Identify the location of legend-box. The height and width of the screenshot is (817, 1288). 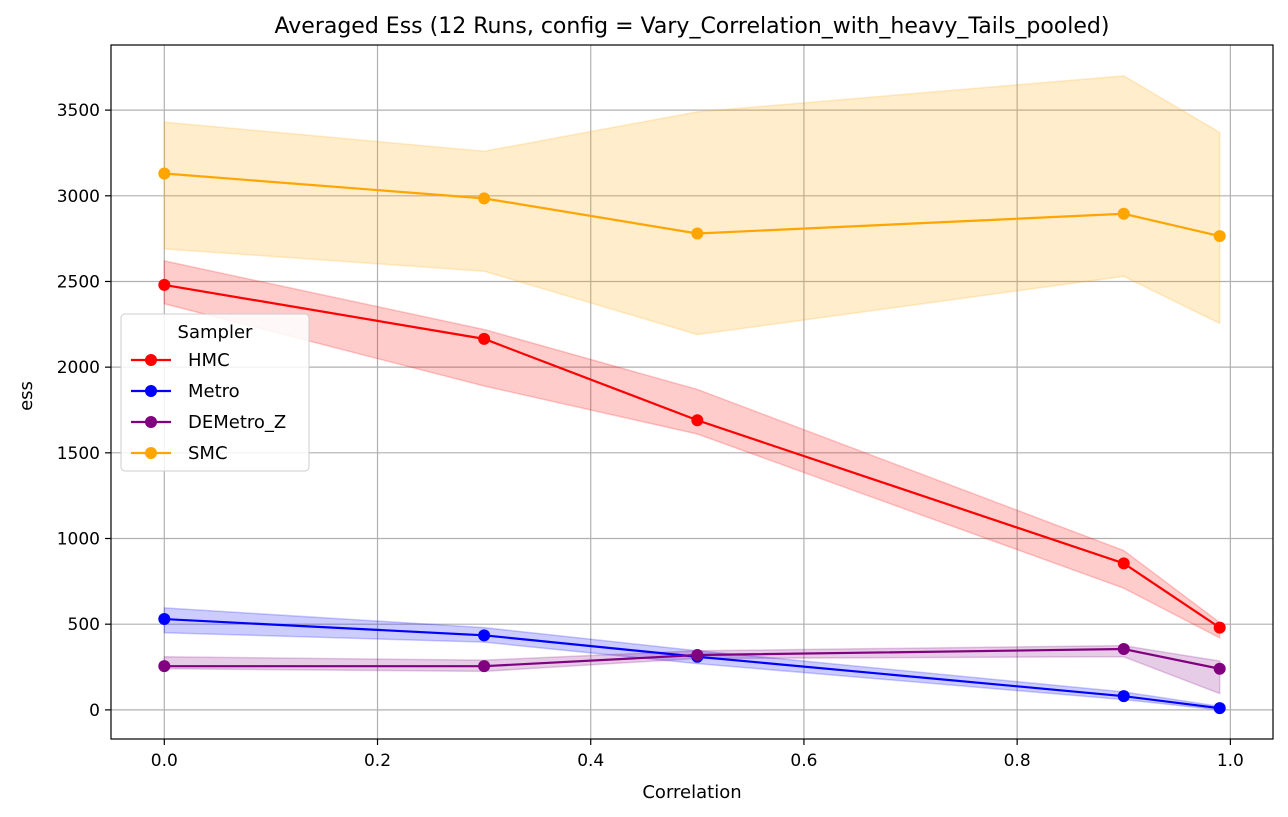
(215, 392).